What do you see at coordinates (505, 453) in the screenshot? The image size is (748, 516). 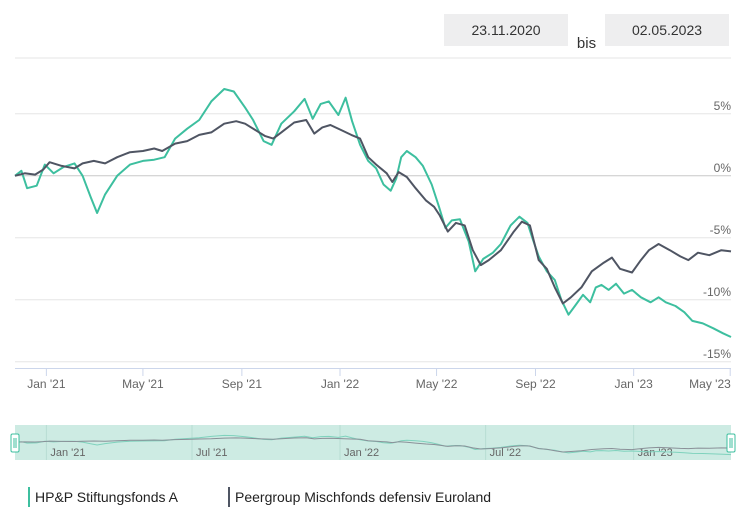 I see `navigator-tick-label: Jul '22` at bounding box center [505, 453].